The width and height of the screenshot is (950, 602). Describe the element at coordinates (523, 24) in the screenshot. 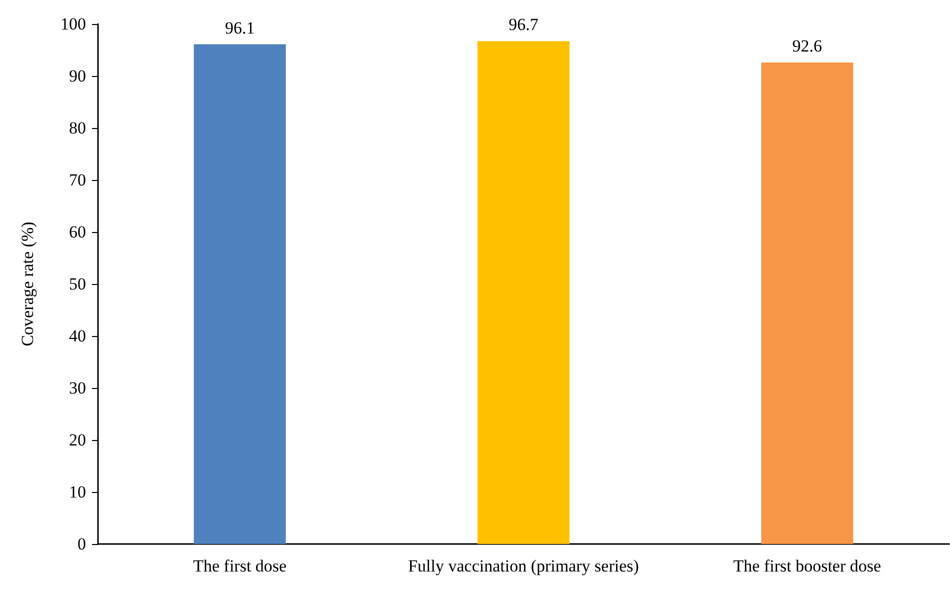

I see `data-label: 96.7` at that location.